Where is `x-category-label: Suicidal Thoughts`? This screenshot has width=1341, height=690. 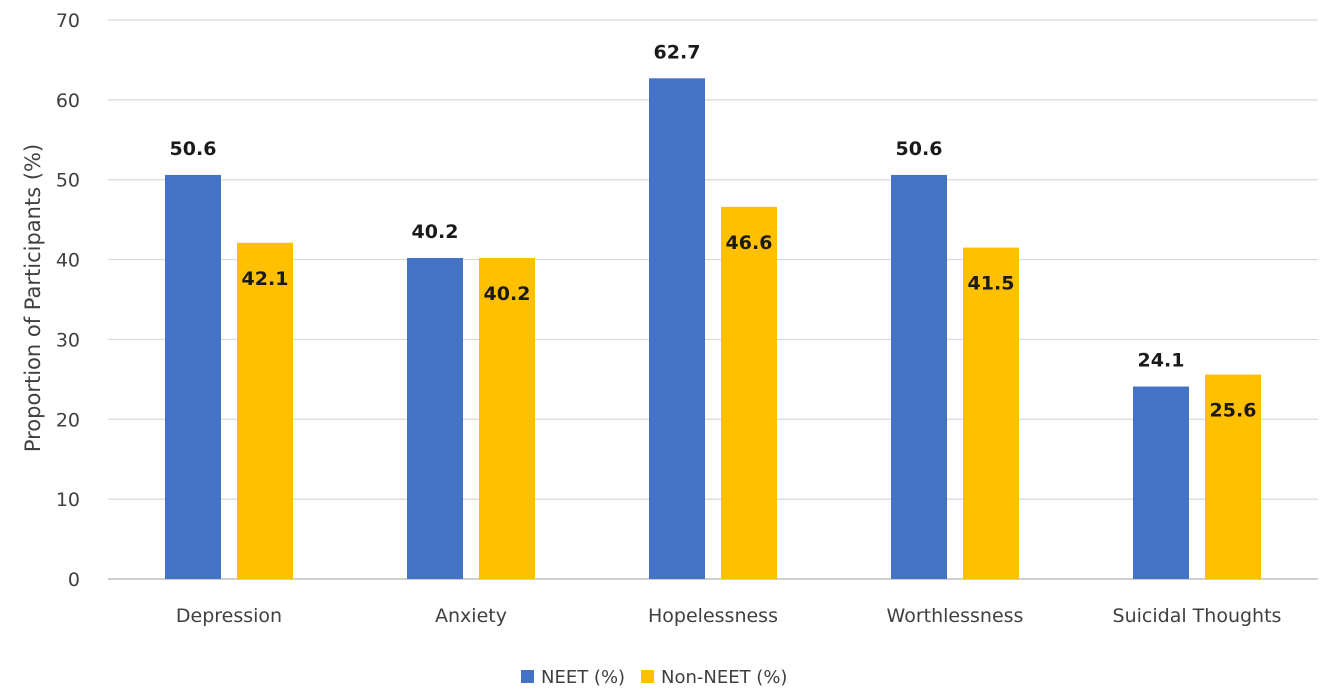
x-category-label: Suicidal Thoughts is located at coordinates (1197, 616).